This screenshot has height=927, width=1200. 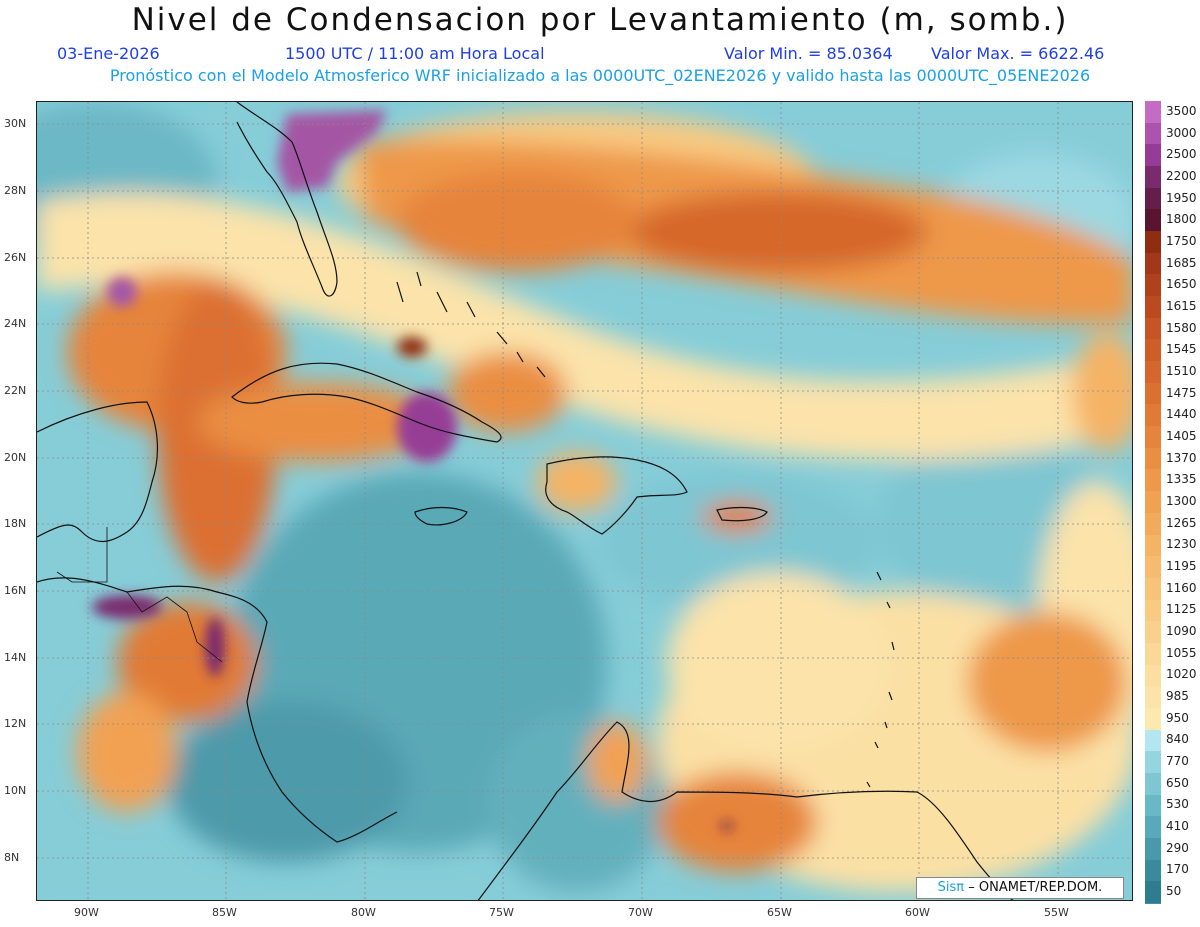 I want to click on colorbar-label: 1580, so click(x=1181, y=327).